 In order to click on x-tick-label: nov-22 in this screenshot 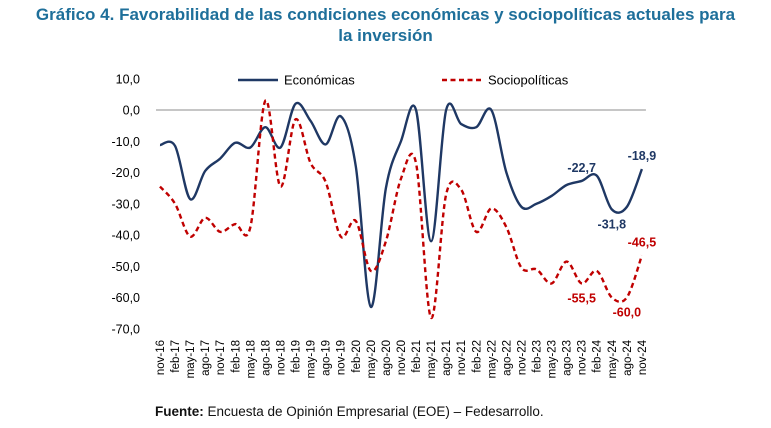, I will do `click(522, 357)`.